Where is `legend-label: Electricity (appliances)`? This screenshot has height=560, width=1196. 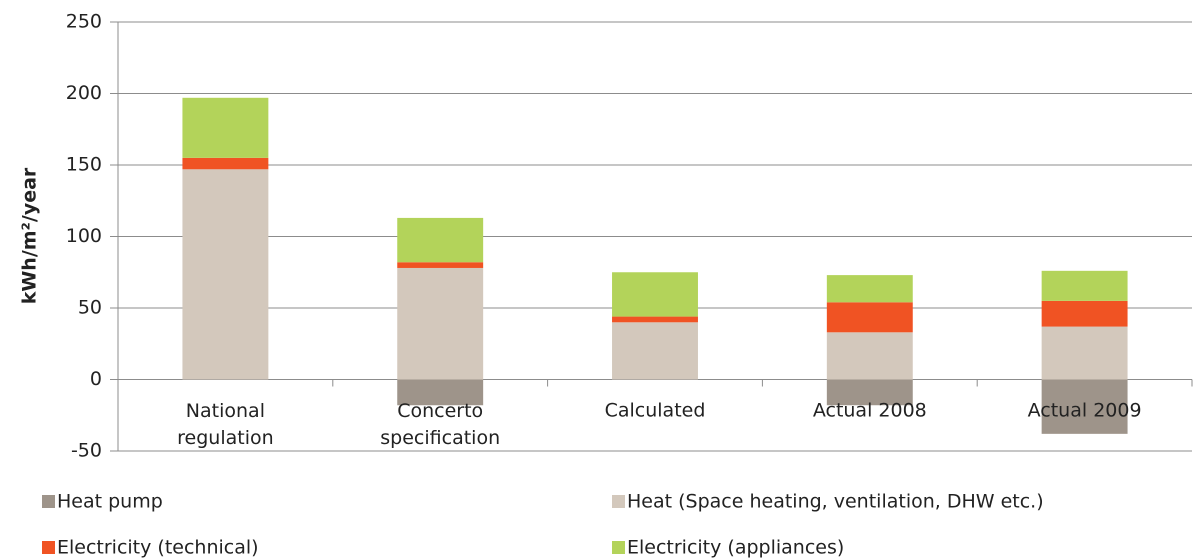
legend-label: Electricity (appliances) is located at coordinates (735, 548).